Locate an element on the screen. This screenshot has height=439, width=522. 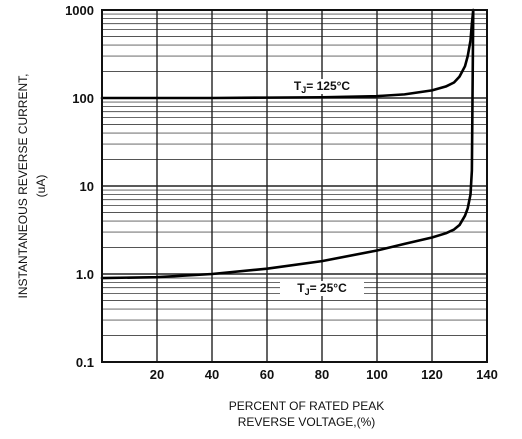
y-axis-title-line-2: (uA) is located at coordinates (41, 186).